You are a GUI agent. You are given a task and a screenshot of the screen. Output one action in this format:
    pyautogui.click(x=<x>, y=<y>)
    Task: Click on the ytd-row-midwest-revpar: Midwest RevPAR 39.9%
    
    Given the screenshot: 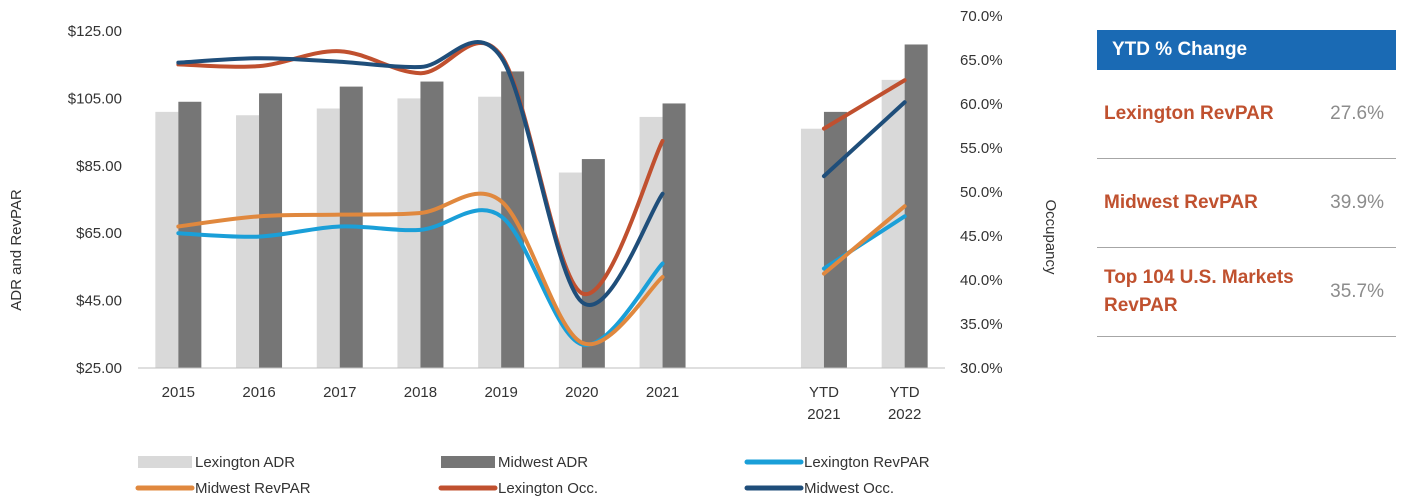 What is the action you would take?
    pyautogui.click(x=1246, y=203)
    